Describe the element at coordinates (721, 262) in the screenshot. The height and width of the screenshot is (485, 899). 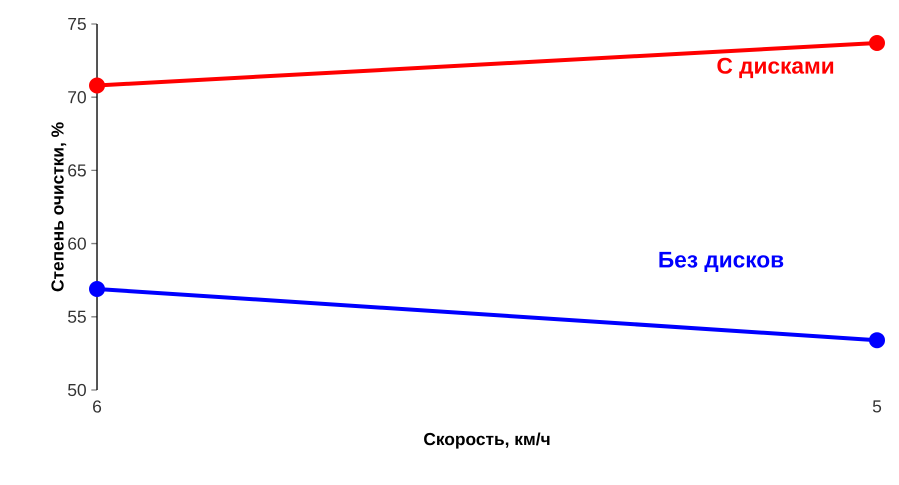
I see `text: Без дисков` at that location.